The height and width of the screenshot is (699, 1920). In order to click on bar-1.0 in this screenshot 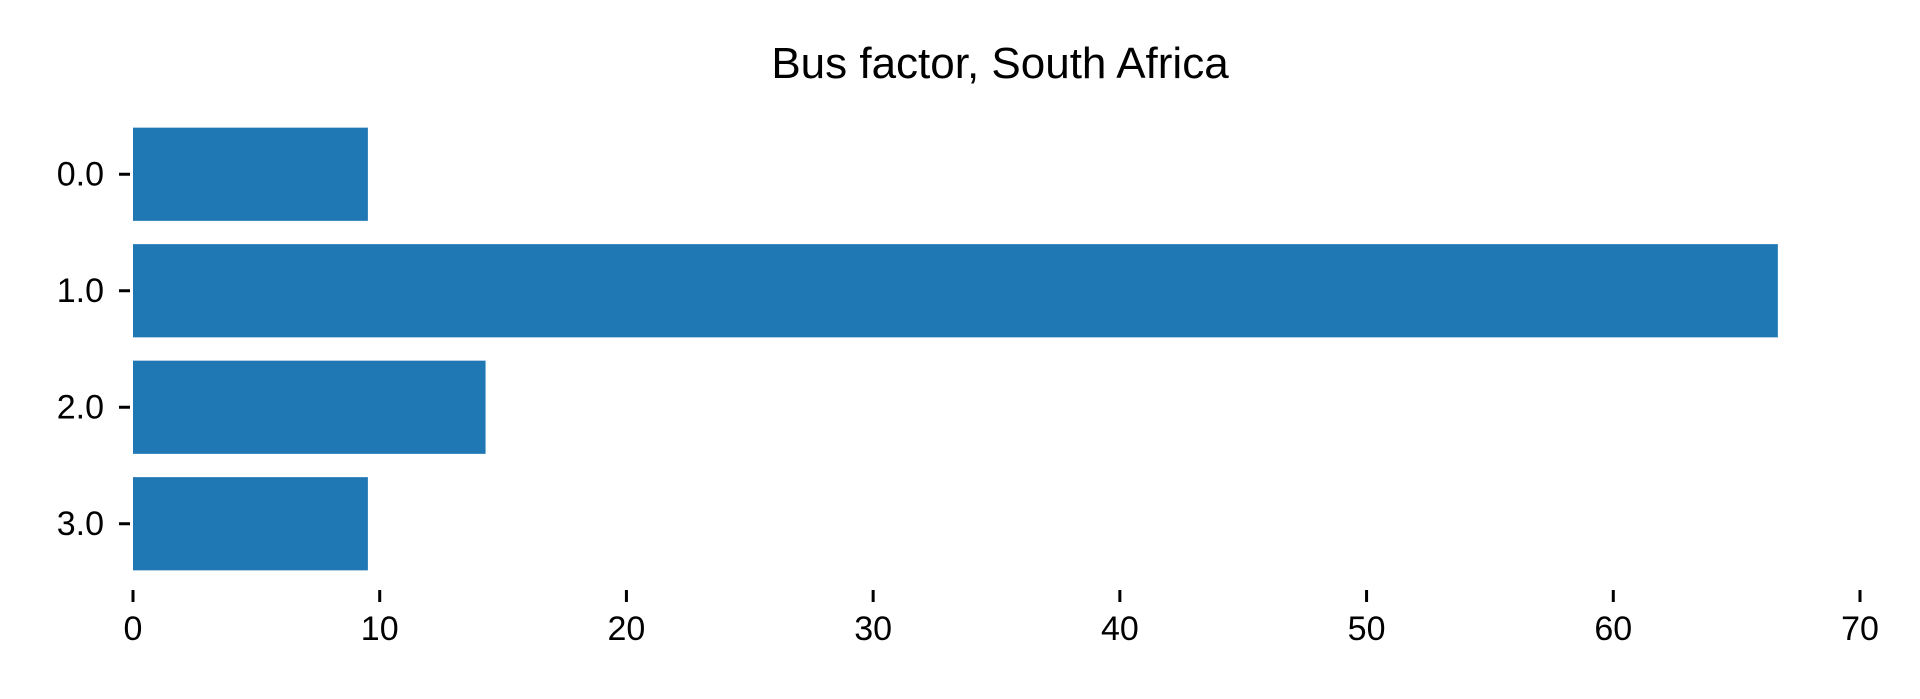, I will do `click(955, 291)`.